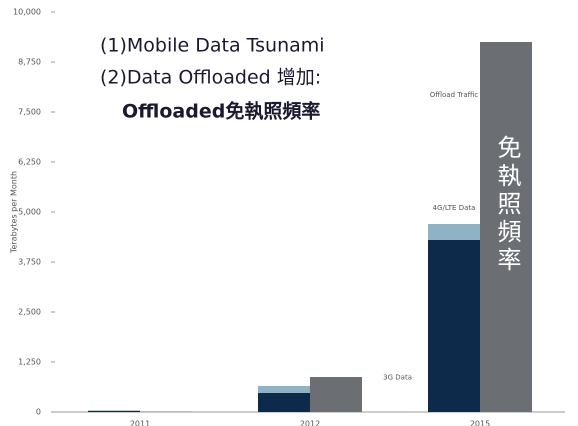 The height and width of the screenshot is (426, 578). I want to click on series-label: 4G/LTE Data, so click(454, 208).